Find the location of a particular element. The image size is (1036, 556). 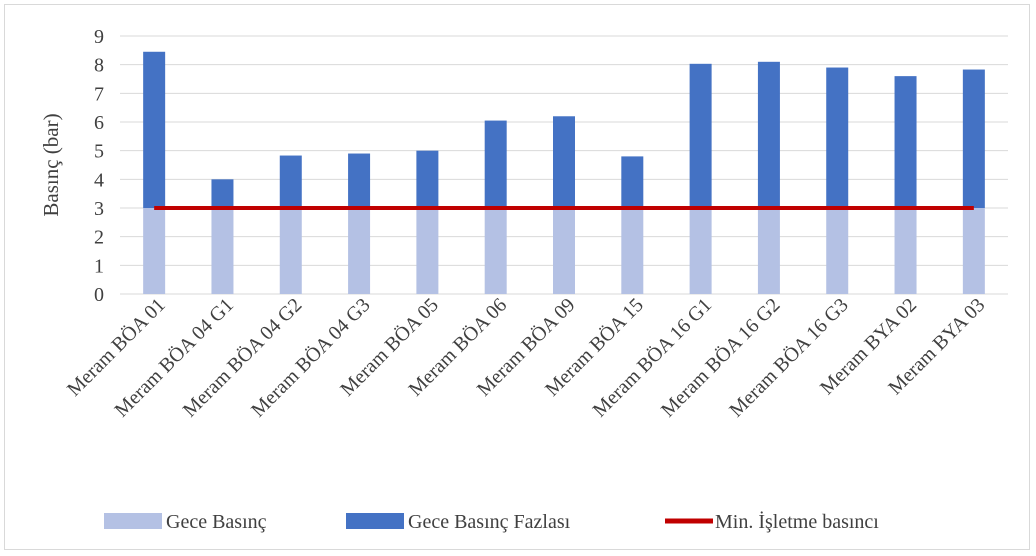

y-tick-label-4: 4 is located at coordinates (99, 180).